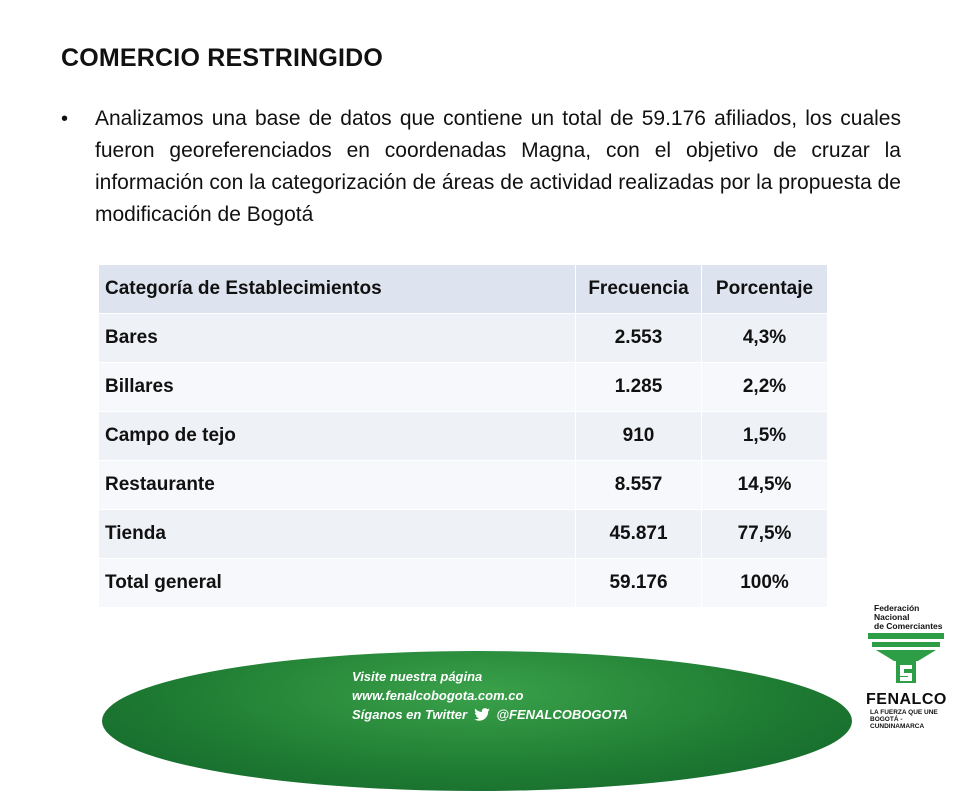  I want to click on table-row-total: Total general 59.176 100%, so click(463, 583).